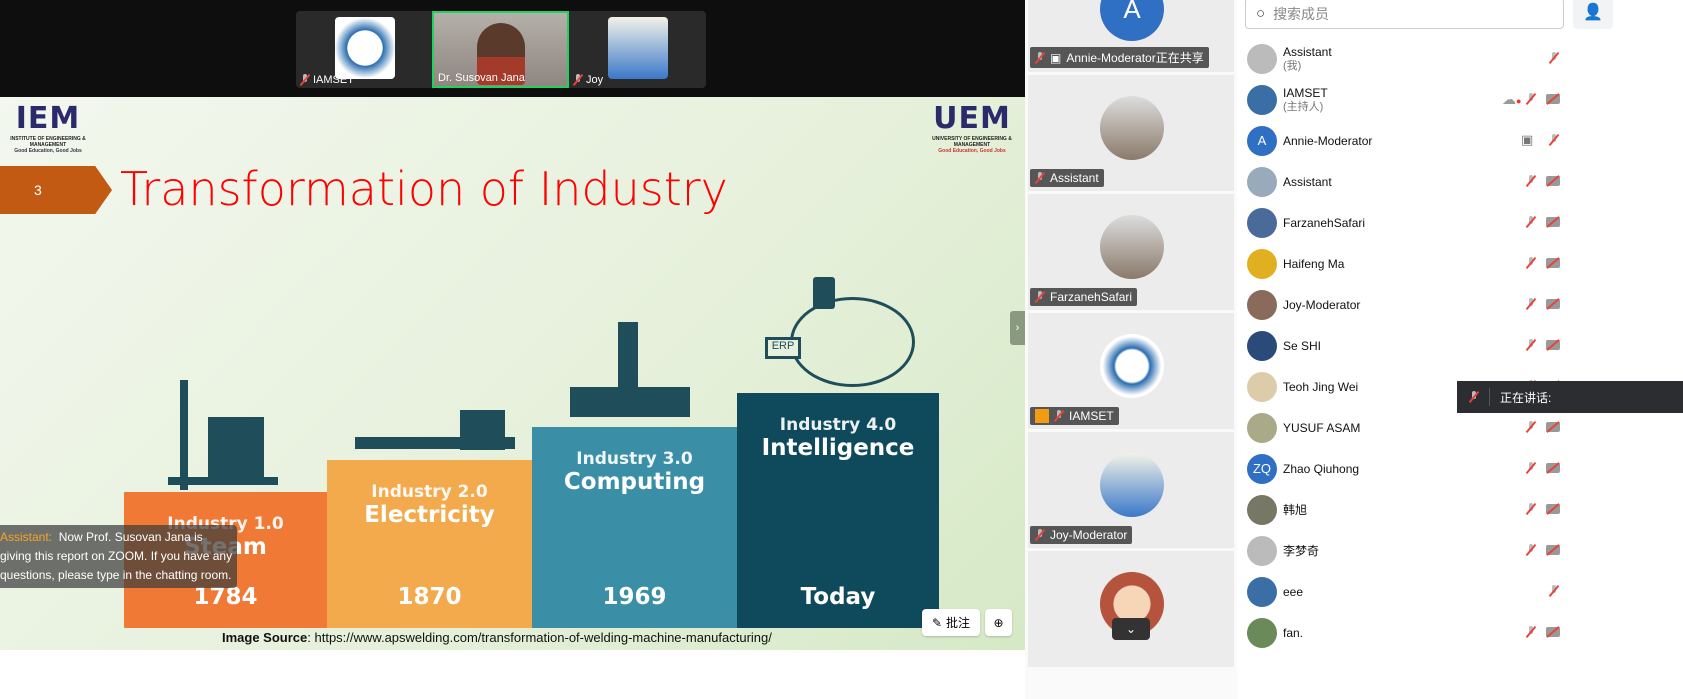 The image size is (1683, 699). What do you see at coordinates (1293, 632) in the screenshot?
I see `participant-name: fan.` at bounding box center [1293, 632].